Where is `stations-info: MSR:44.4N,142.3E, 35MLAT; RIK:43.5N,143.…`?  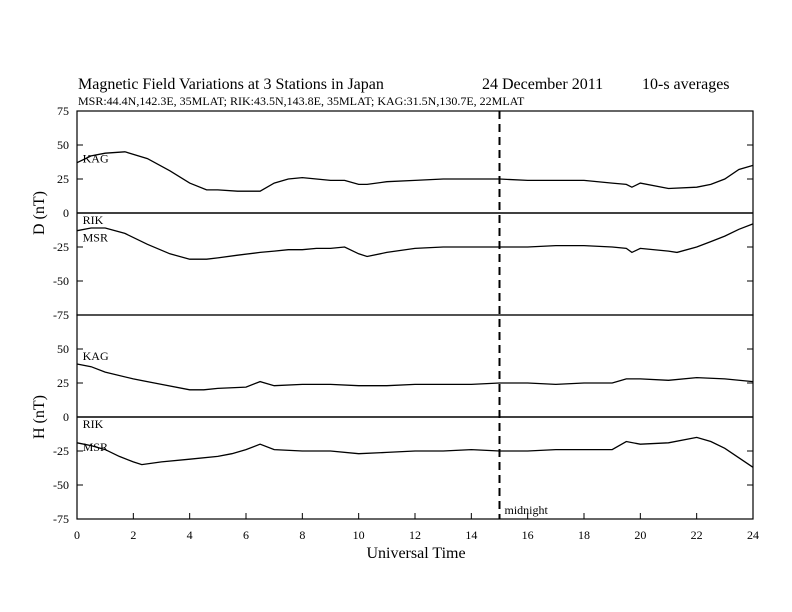 stations-info: MSR:44.4N,142.3E, 35MLAT; RIK:43.5N,143.… is located at coordinates (301, 101).